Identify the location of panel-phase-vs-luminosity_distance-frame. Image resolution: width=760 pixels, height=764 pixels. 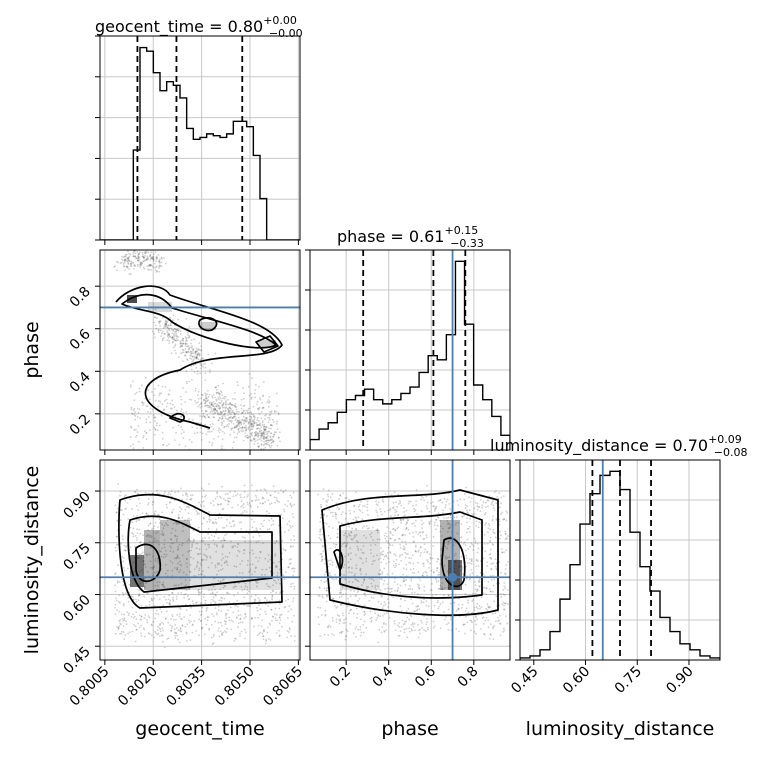
(410, 560).